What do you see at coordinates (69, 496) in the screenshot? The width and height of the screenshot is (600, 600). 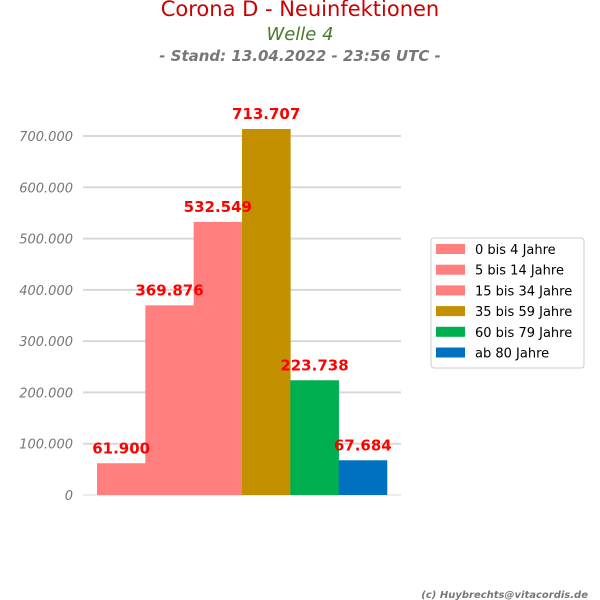 I see `y-tick-label: 0` at bounding box center [69, 496].